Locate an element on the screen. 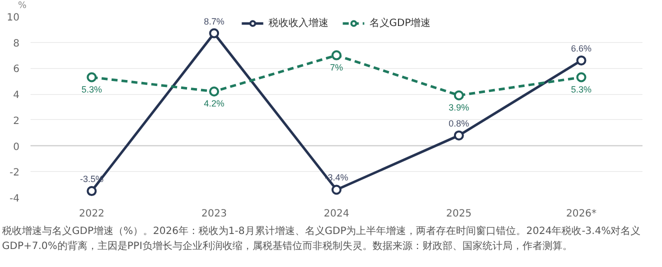  y-tick-label: -2 is located at coordinates (15, 173).